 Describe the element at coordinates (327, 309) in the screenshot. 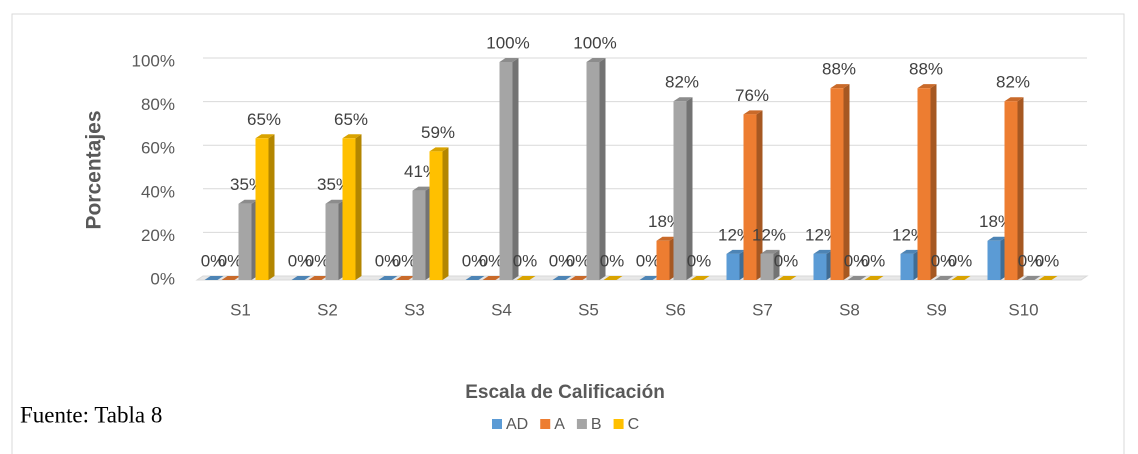

I see `x-tick-label: S2` at that location.